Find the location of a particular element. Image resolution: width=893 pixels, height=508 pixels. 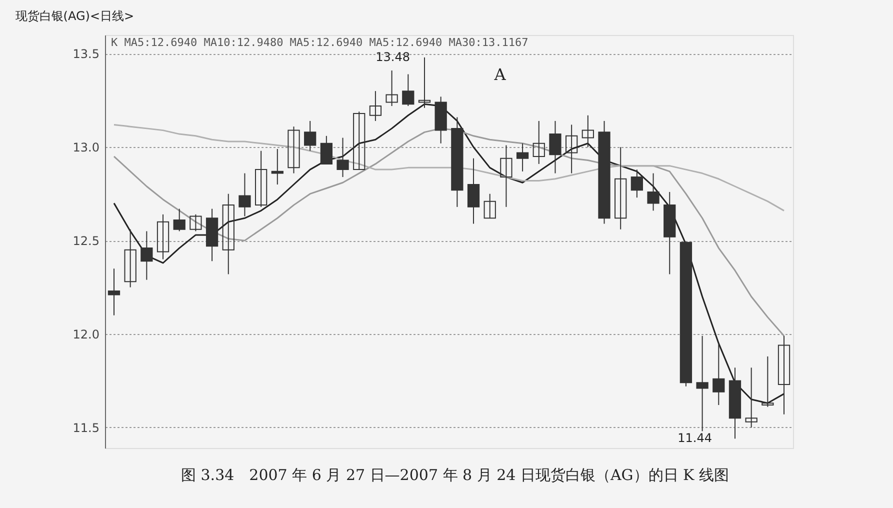

caption: 图 3.34 2007 年 6 月 27 日—2007 年 8 月 24 日现货白银（AG）的日 K 线图 is located at coordinates (455, 475).